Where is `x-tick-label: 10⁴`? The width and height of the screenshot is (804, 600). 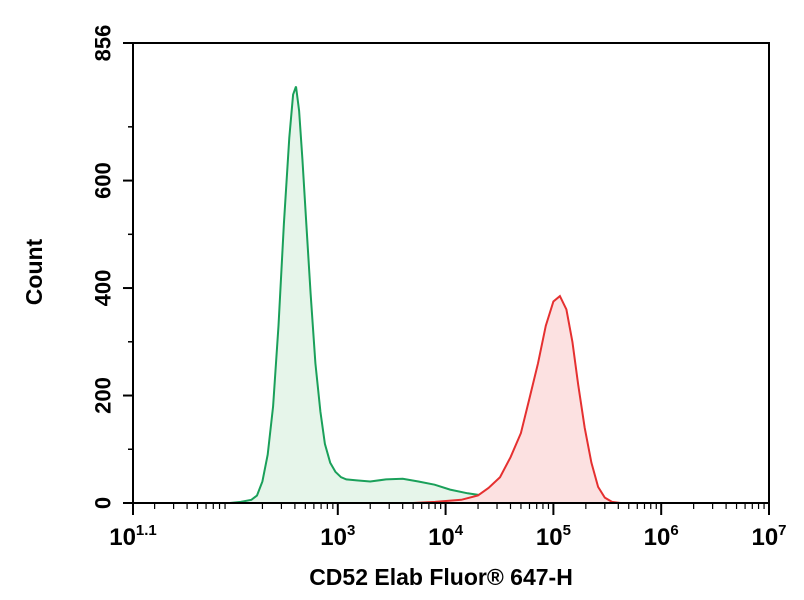
x-tick-label: 10⁴ is located at coordinates (446, 536).